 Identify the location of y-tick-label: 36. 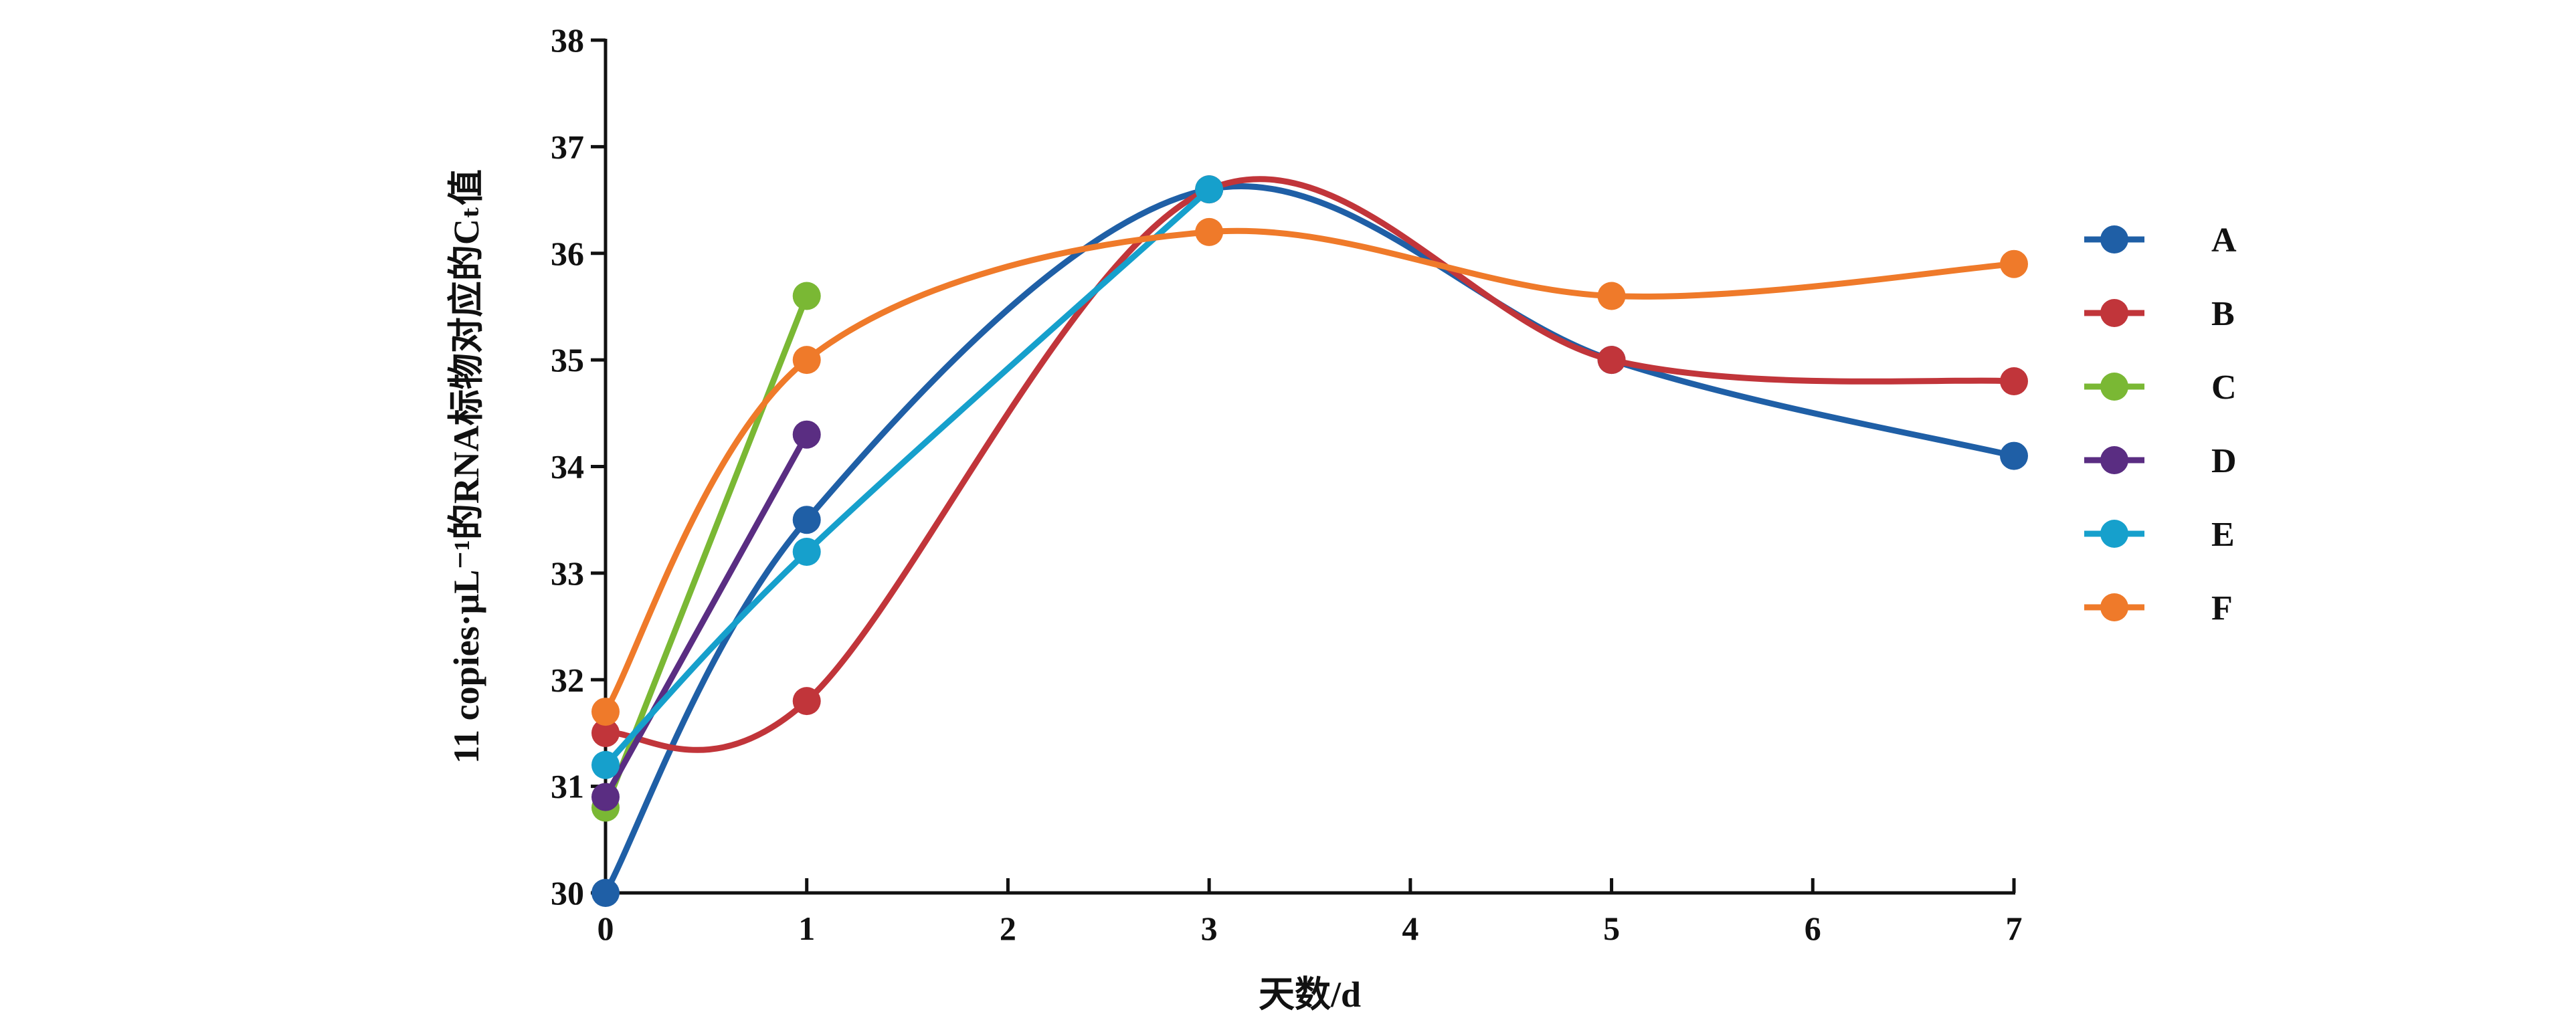
(567, 253).